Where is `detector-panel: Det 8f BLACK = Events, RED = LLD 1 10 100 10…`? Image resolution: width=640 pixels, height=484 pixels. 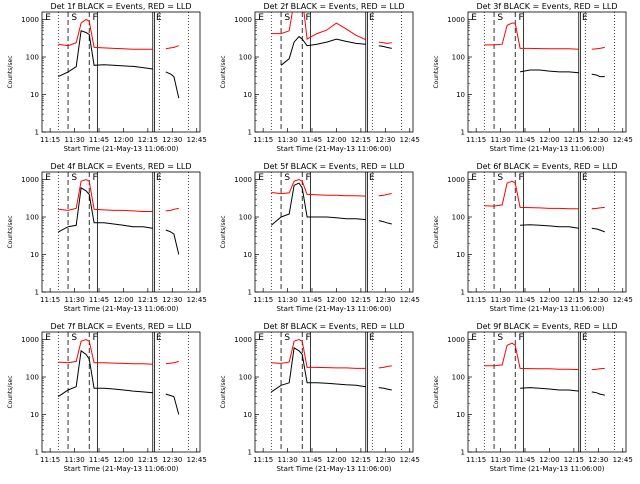 detector-panel: Det 8f BLACK = Events, RED = LLD 1 10 100 10… is located at coordinates (319, 400).